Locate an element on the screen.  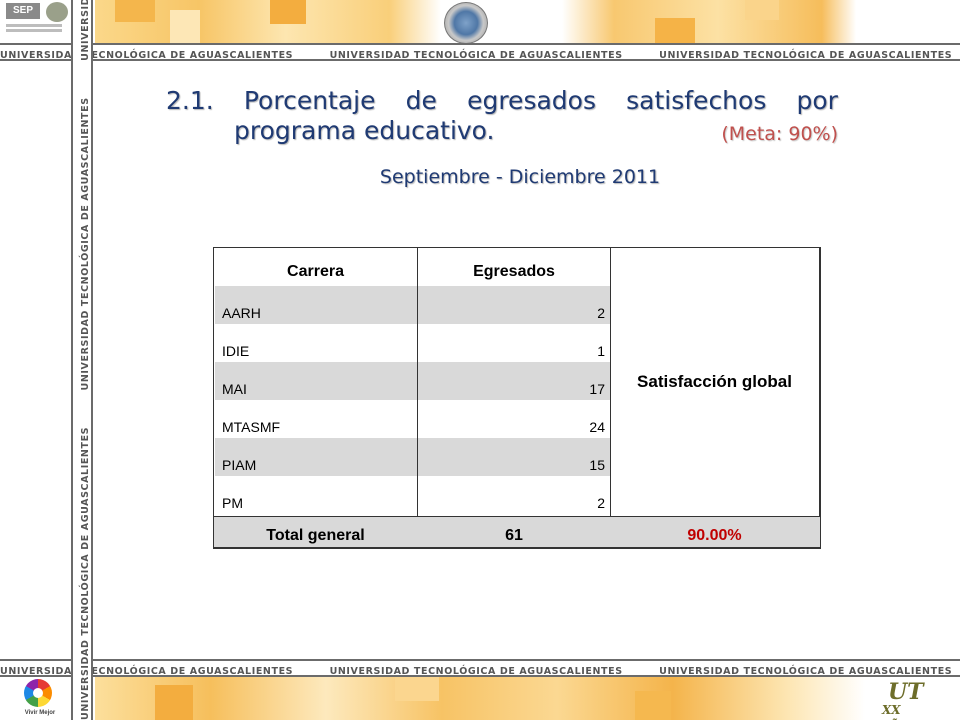
title-line-2: programa educativo. (Meta: 90%) is located at coordinates (502, 131).